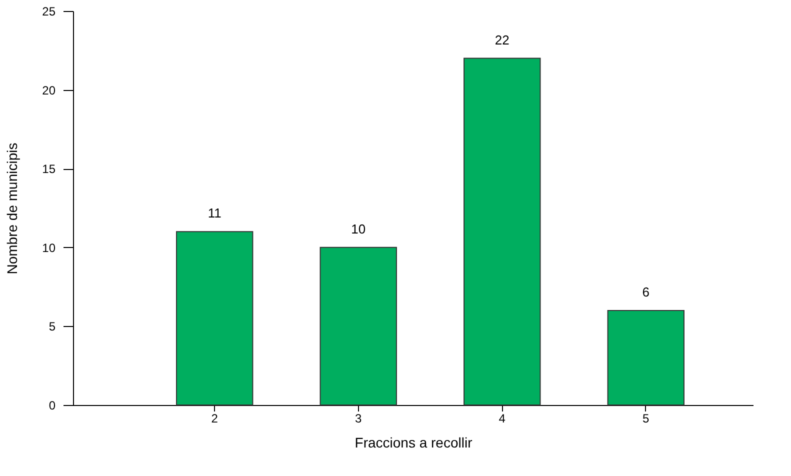 This screenshot has height=476, width=791. I want to click on x-tick-label: 4, so click(502, 419).